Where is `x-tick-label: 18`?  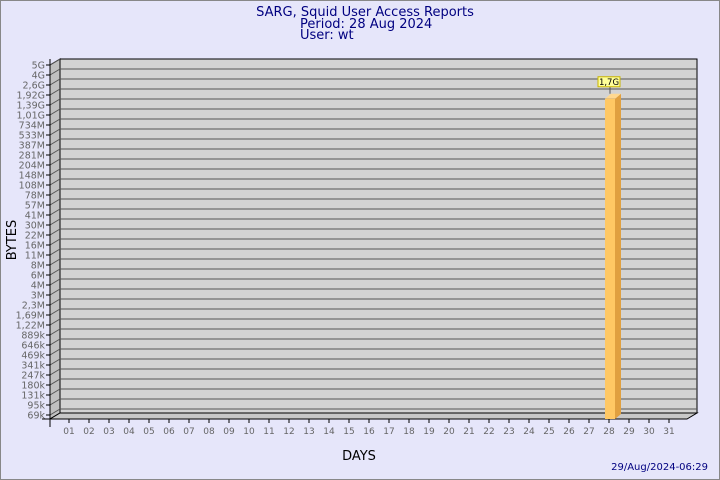 x-tick-label: 18 is located at coordinates (409, 432).